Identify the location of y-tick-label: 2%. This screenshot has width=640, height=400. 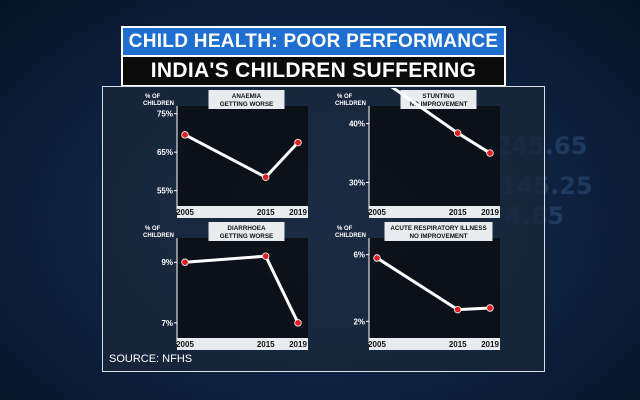
(359, 321).